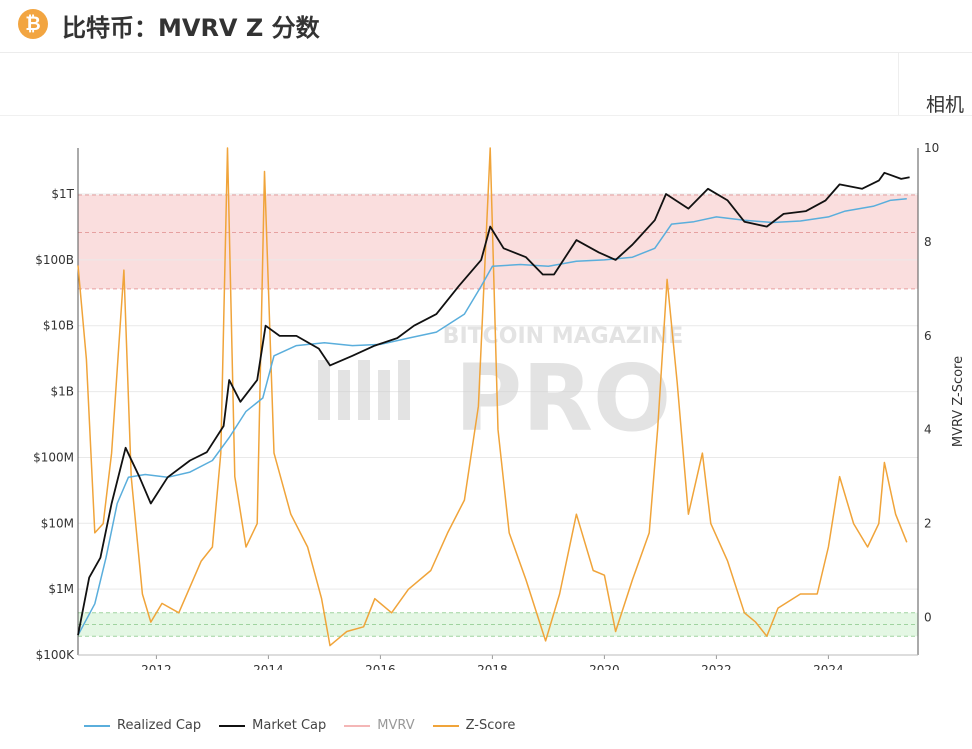  What do you see at coordinates (33, 24) in the screenshot?
I see `bitcoin-logo-icon: ₿` at bounding box center [33, 24].